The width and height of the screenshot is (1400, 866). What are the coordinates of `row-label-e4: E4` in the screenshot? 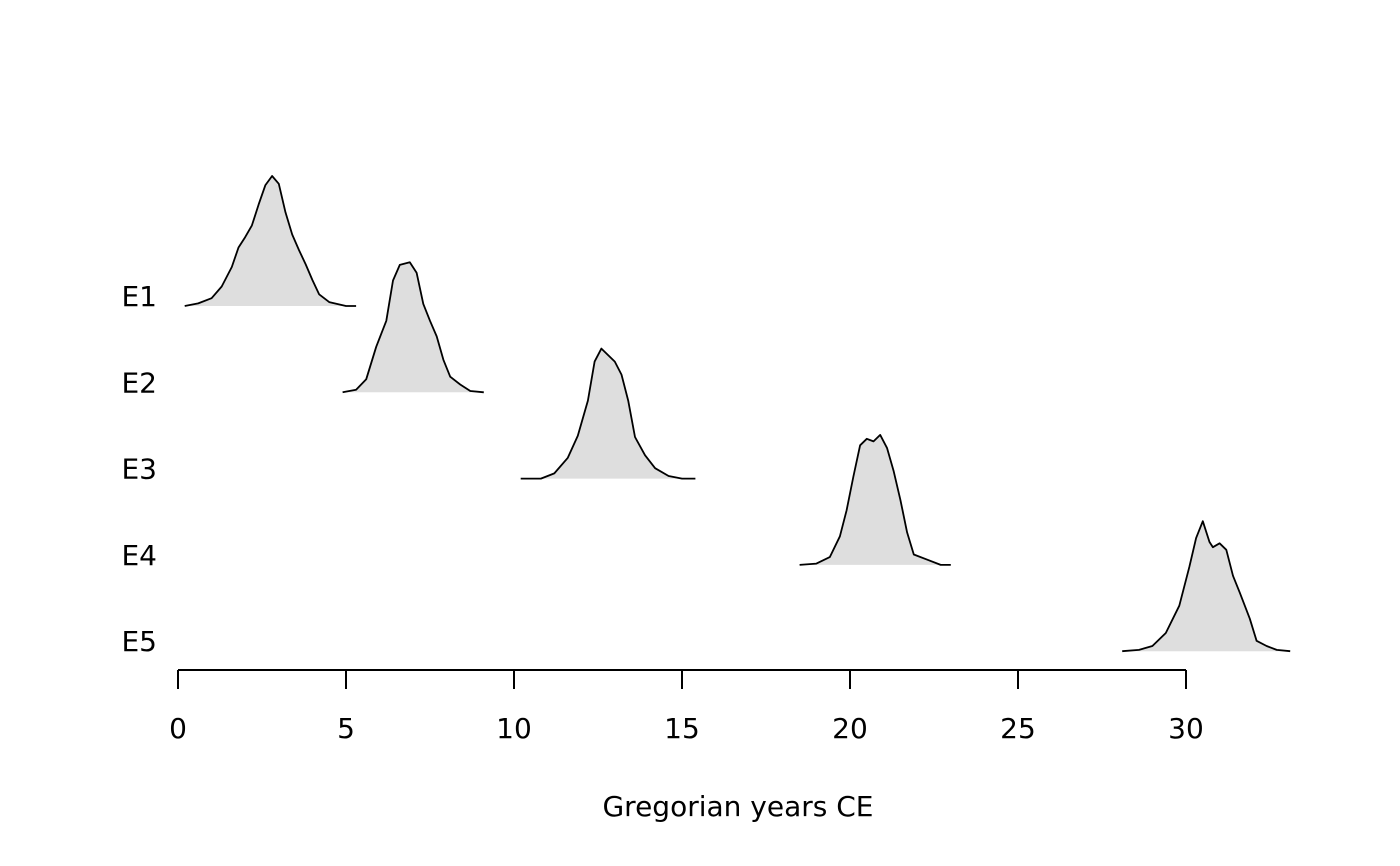 It's located at (139, 555).